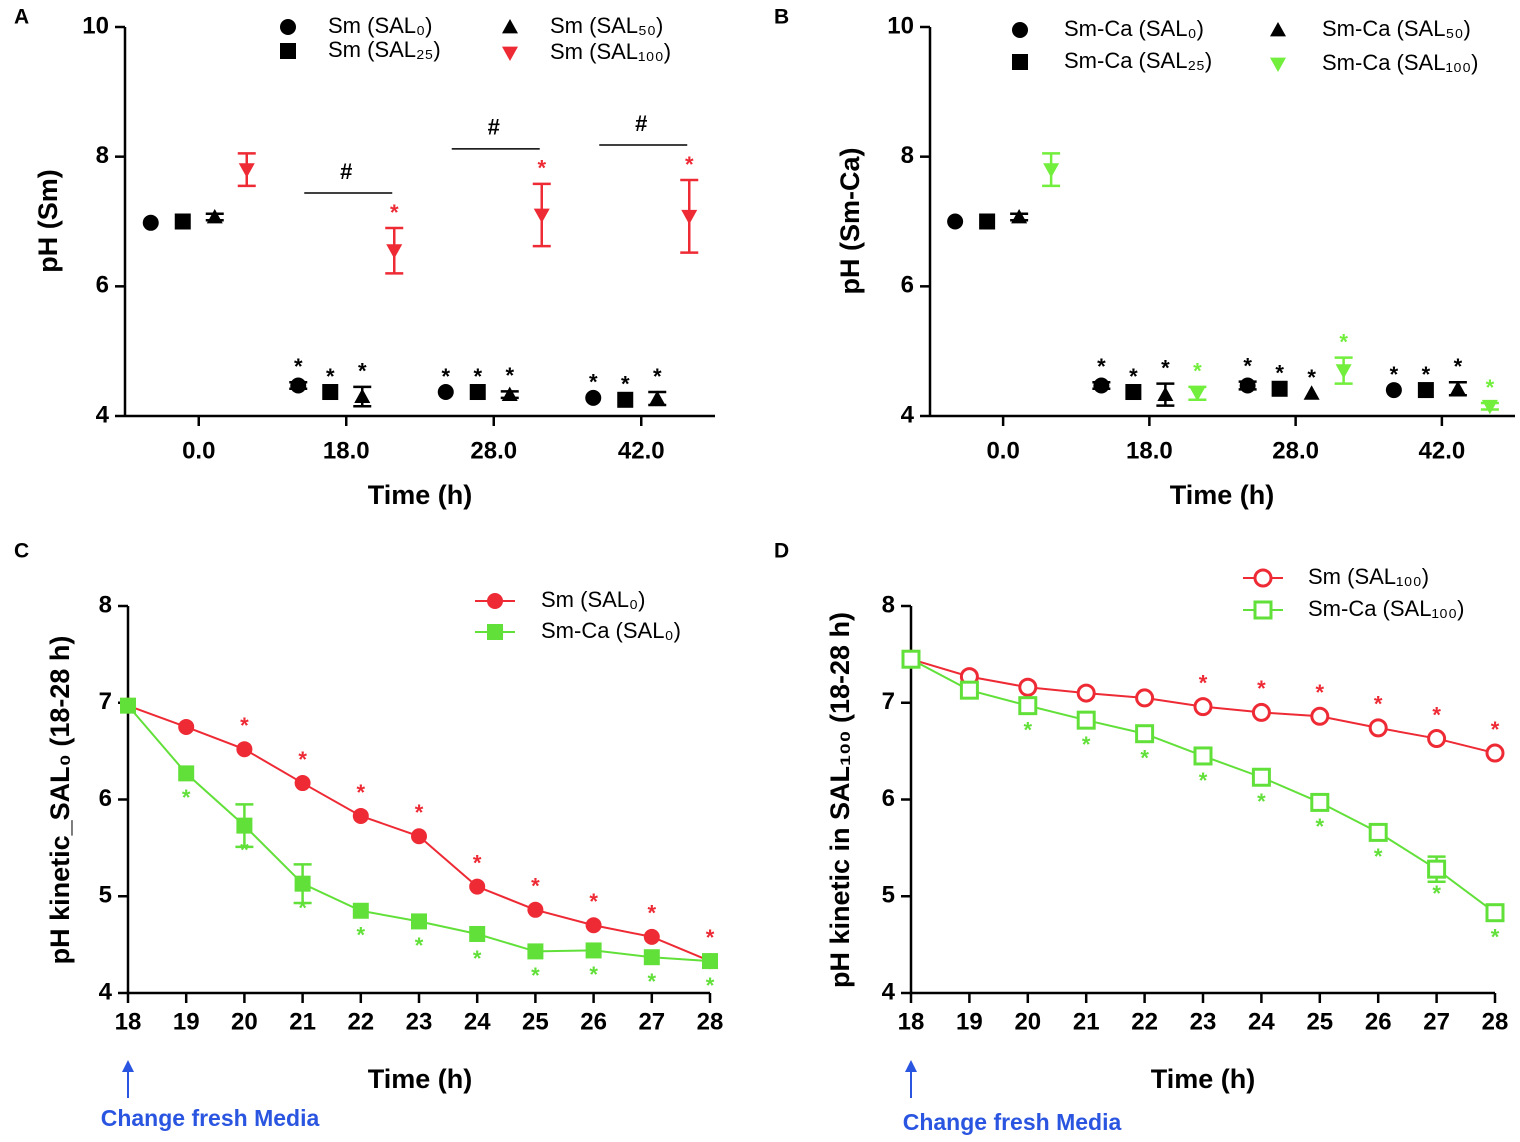  Describe the element at coordinates (606, 25) in the screenshot. I see `legend-label: Sm (SAL₅₀)` at that location.